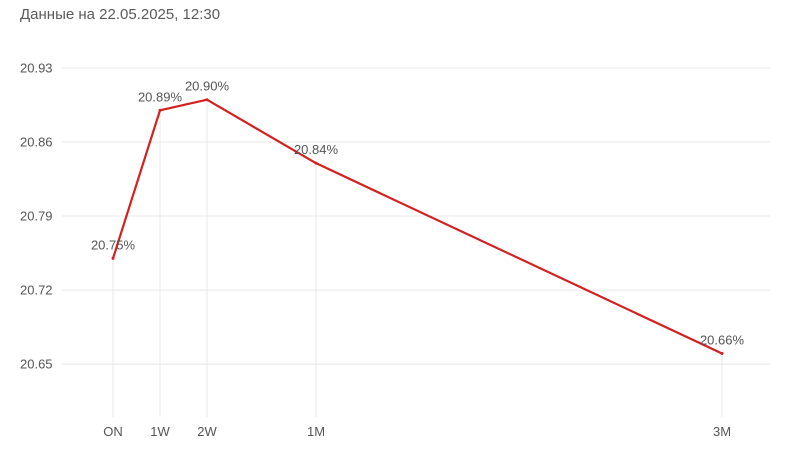 This screenshot has width=800, height=457. What do you see at coordinates (722, 431) in the screenshot?
I see `x-tick-label: 3M` at bounding box center [722, 431].